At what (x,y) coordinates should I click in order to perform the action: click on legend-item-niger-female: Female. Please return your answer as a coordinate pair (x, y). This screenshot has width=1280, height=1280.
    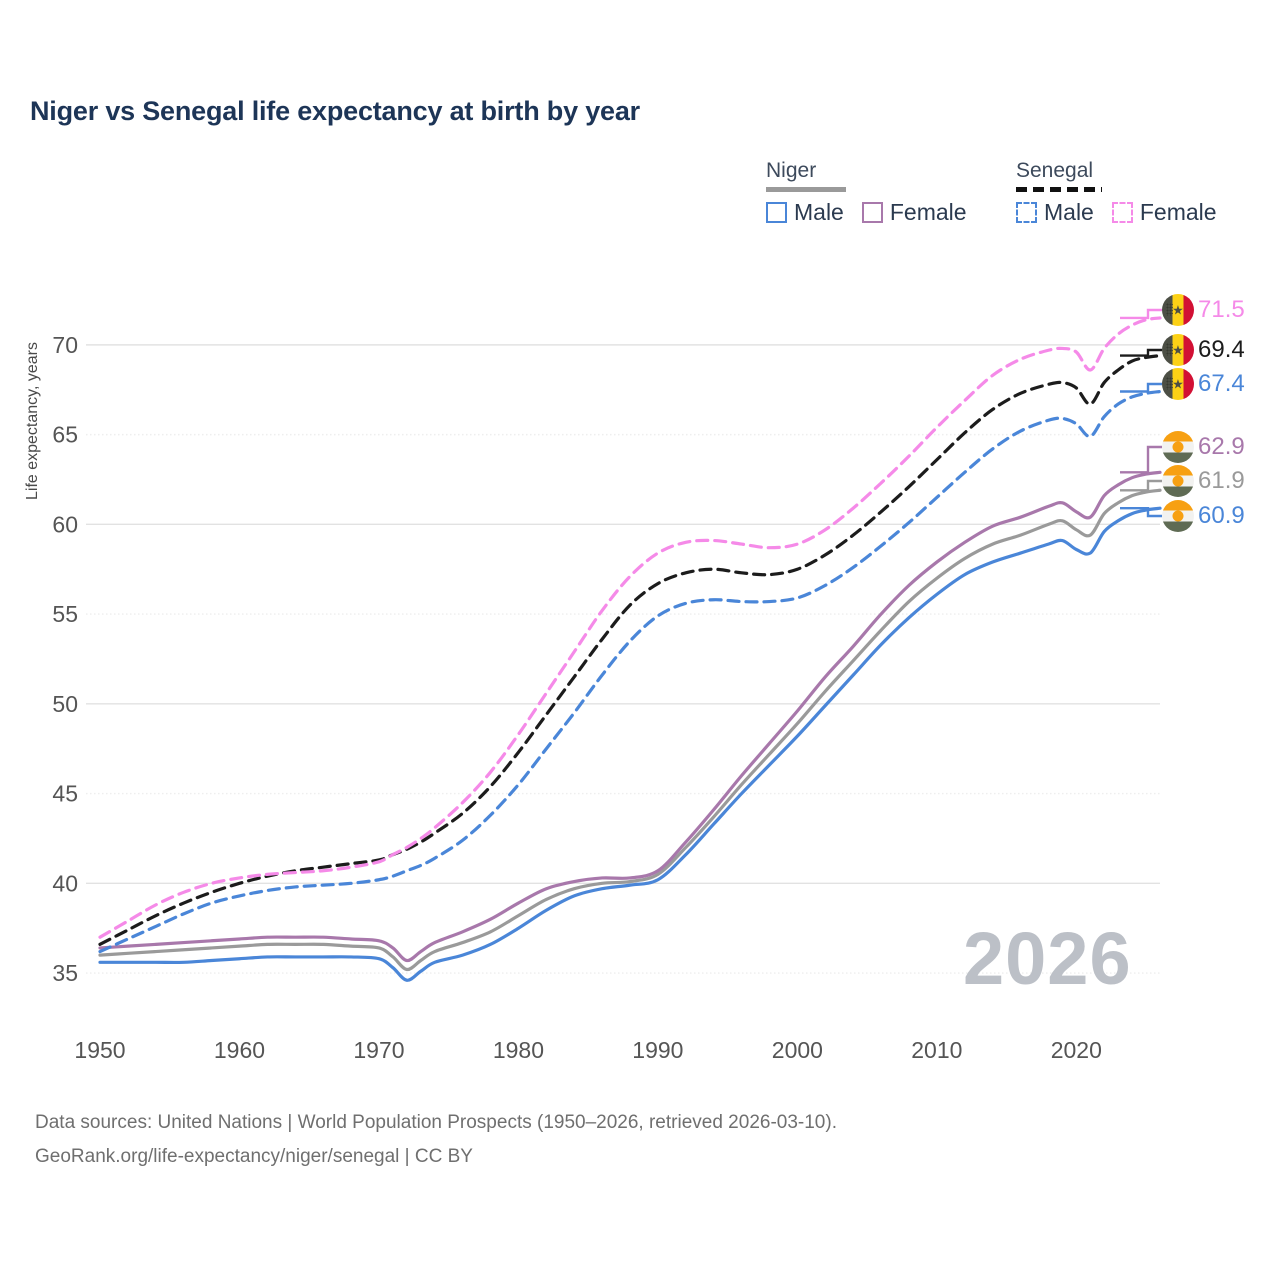
    Looking at the image, I should click on (914, 212).